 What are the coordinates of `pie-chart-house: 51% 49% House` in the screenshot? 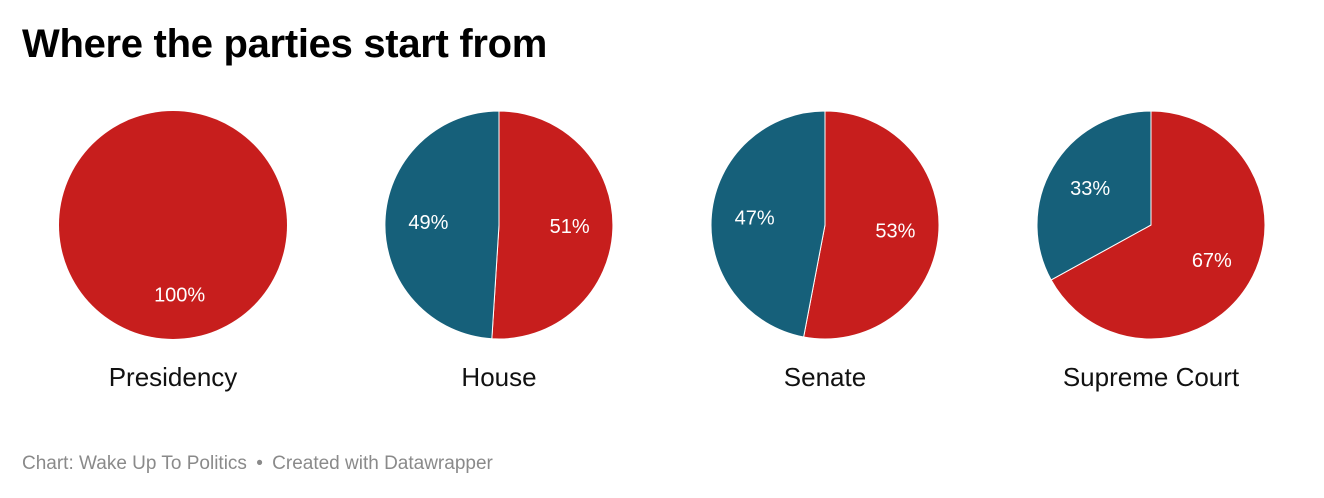 It's located at (499, 250).